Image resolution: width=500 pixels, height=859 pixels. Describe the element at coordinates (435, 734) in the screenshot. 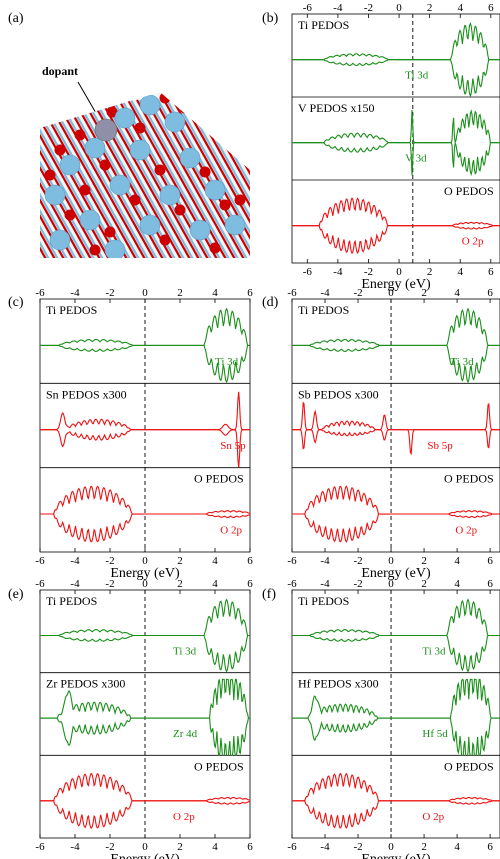

I see `orbital-label: Hf 5d` at that location.